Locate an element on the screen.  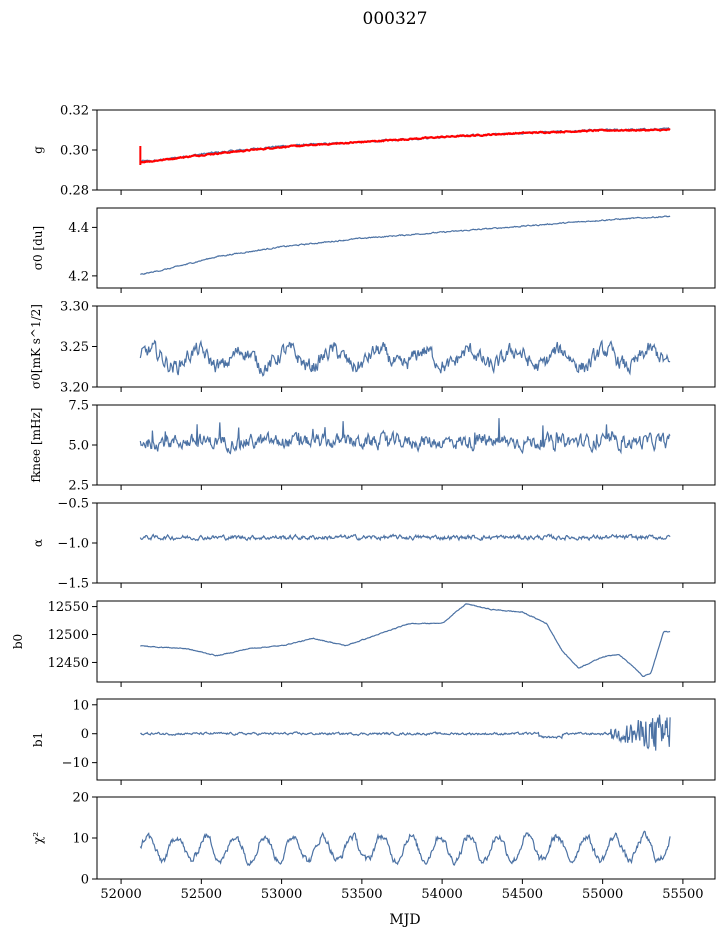
x-tick-label: 54500 is located at coordinates (522, 894).